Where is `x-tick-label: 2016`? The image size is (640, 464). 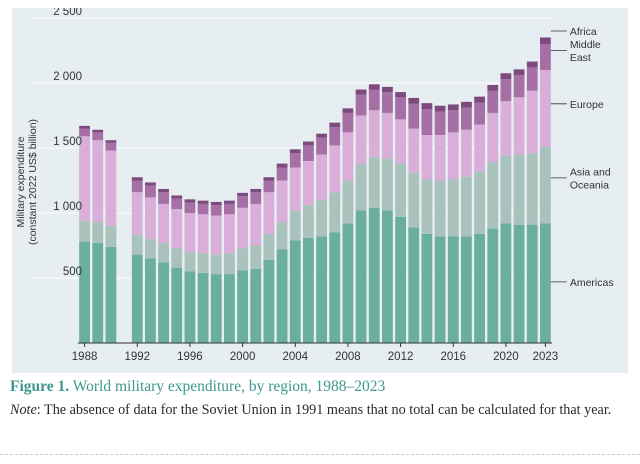 x-tick-label: 2016 is located at coordinates (453, 357).